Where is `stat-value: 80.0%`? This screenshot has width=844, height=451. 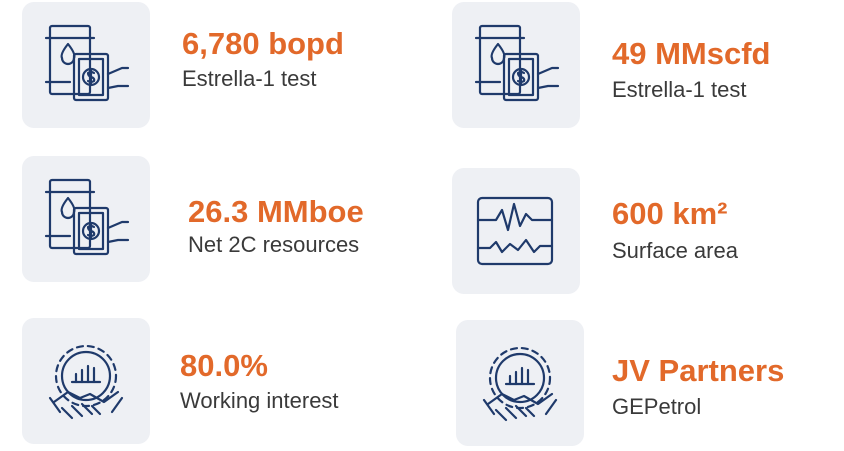 stat-value: 80.0% is located at coordinates (224, 365).